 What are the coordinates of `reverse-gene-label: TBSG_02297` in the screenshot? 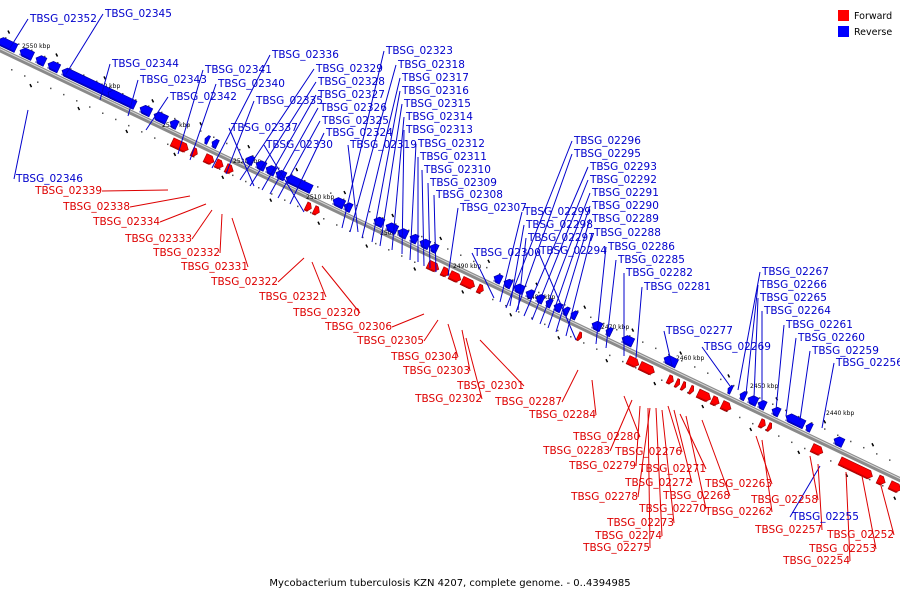 It's located at (561, 238).